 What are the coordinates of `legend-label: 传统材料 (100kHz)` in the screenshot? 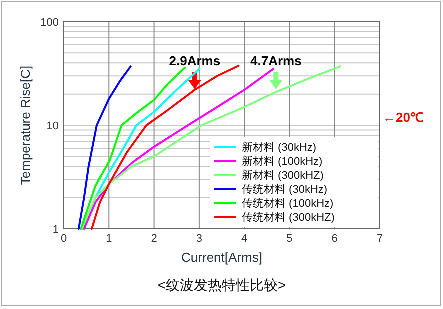 It's located at (288, 203).